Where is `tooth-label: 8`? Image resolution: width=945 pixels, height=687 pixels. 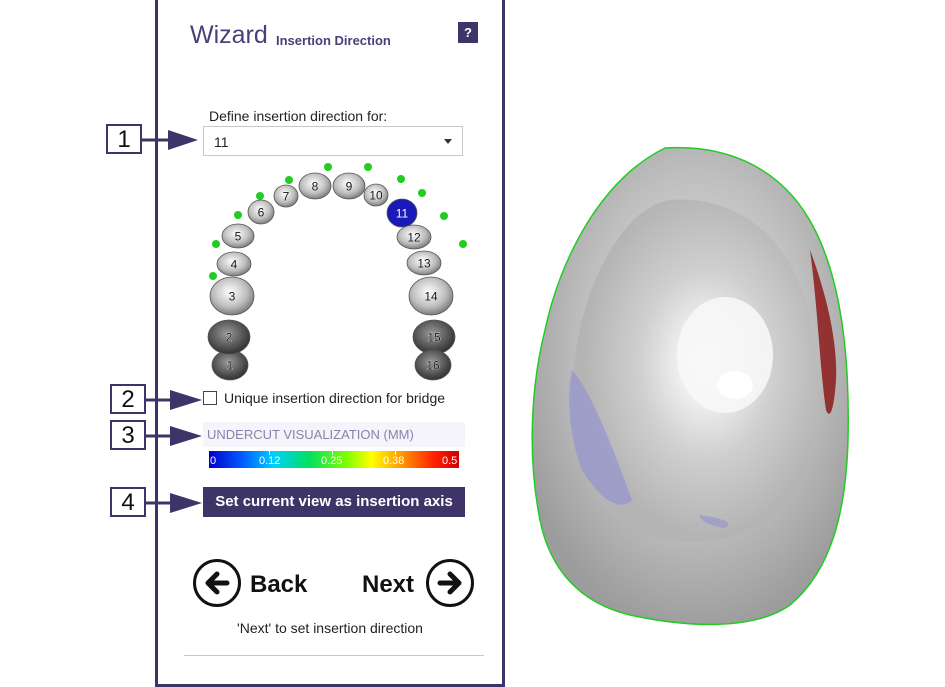
tooth-label: 8 is located at coordinates (315, 187).